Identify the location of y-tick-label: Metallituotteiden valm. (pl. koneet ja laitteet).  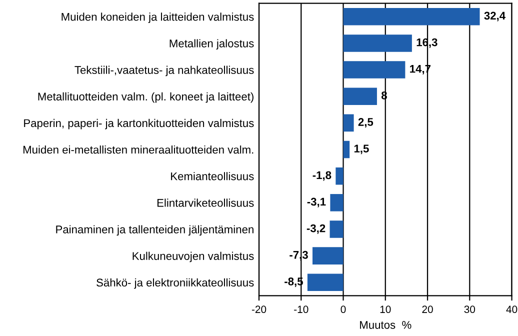
(146, 97).